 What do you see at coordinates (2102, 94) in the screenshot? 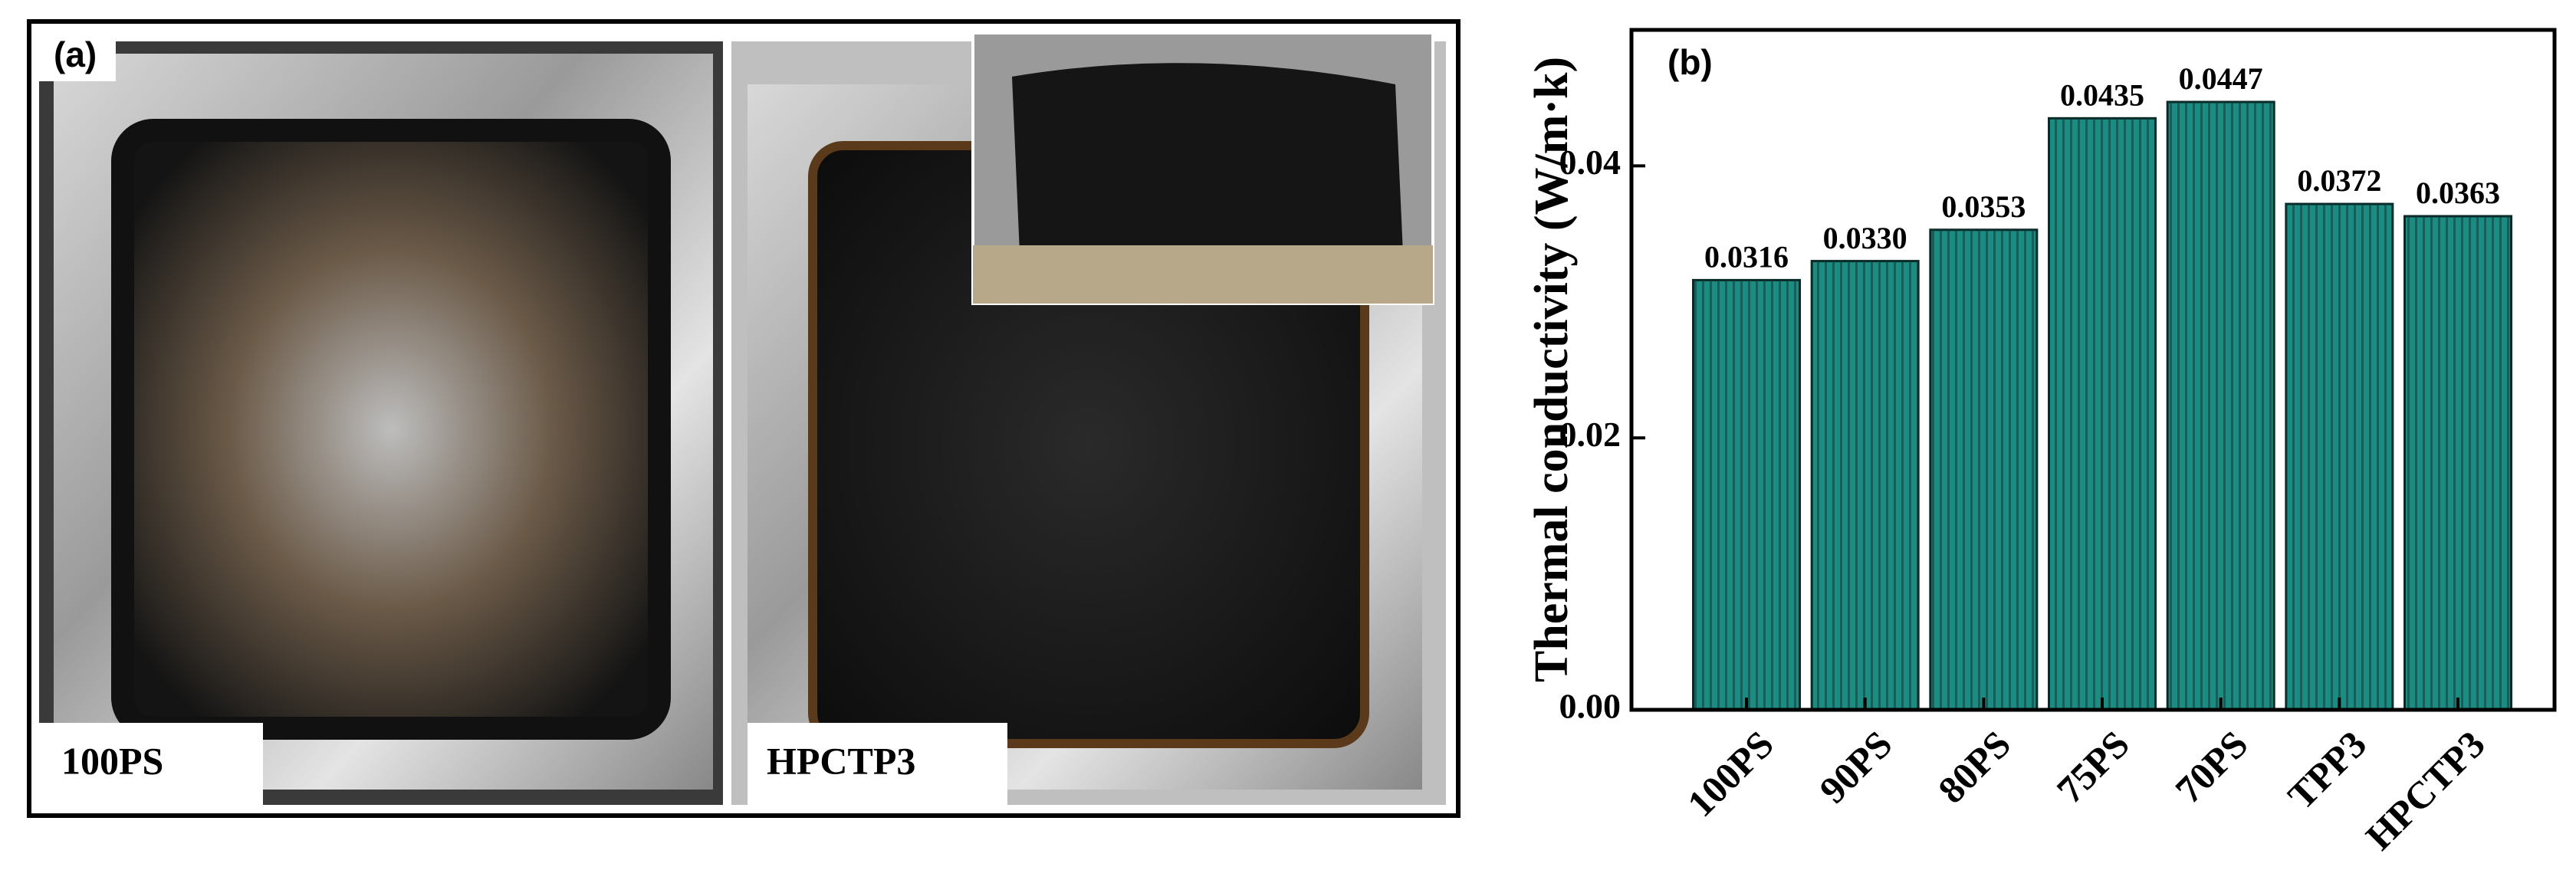
I see `value-label: 0.0435` at bounding box center [2102, 94].